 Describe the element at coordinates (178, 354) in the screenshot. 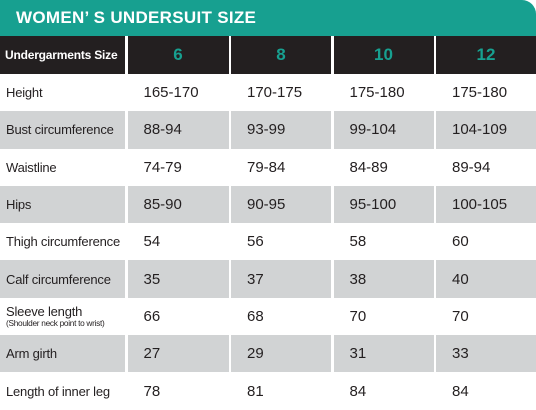

I see `size-value: 27` at that location.